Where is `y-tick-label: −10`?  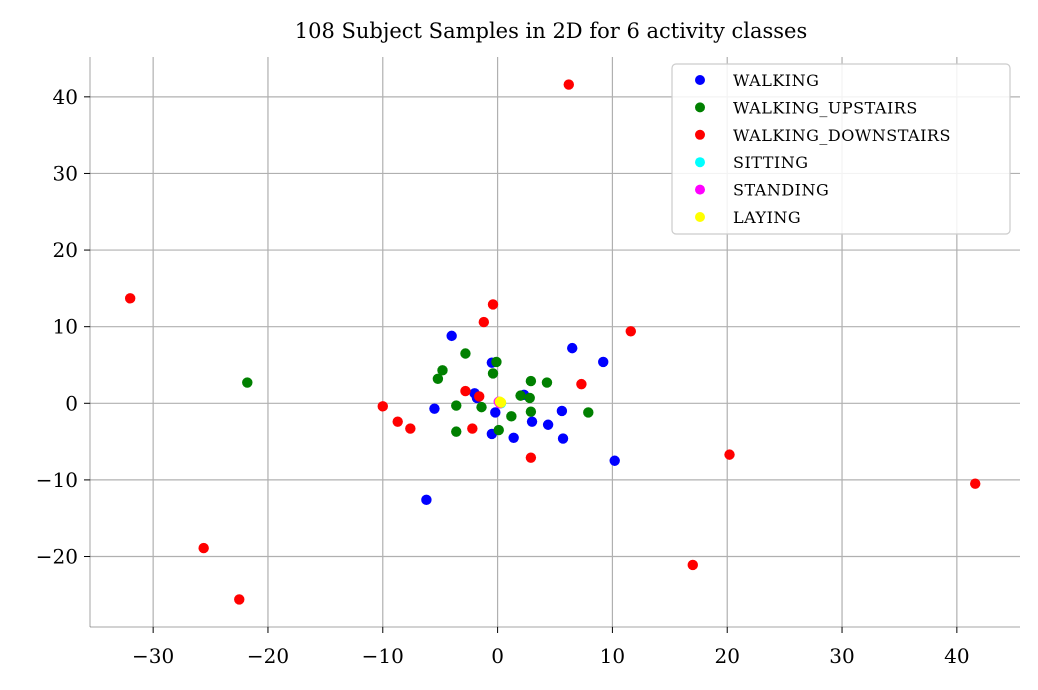 y-tick-label: −10 is located at coordinates (57, 480).